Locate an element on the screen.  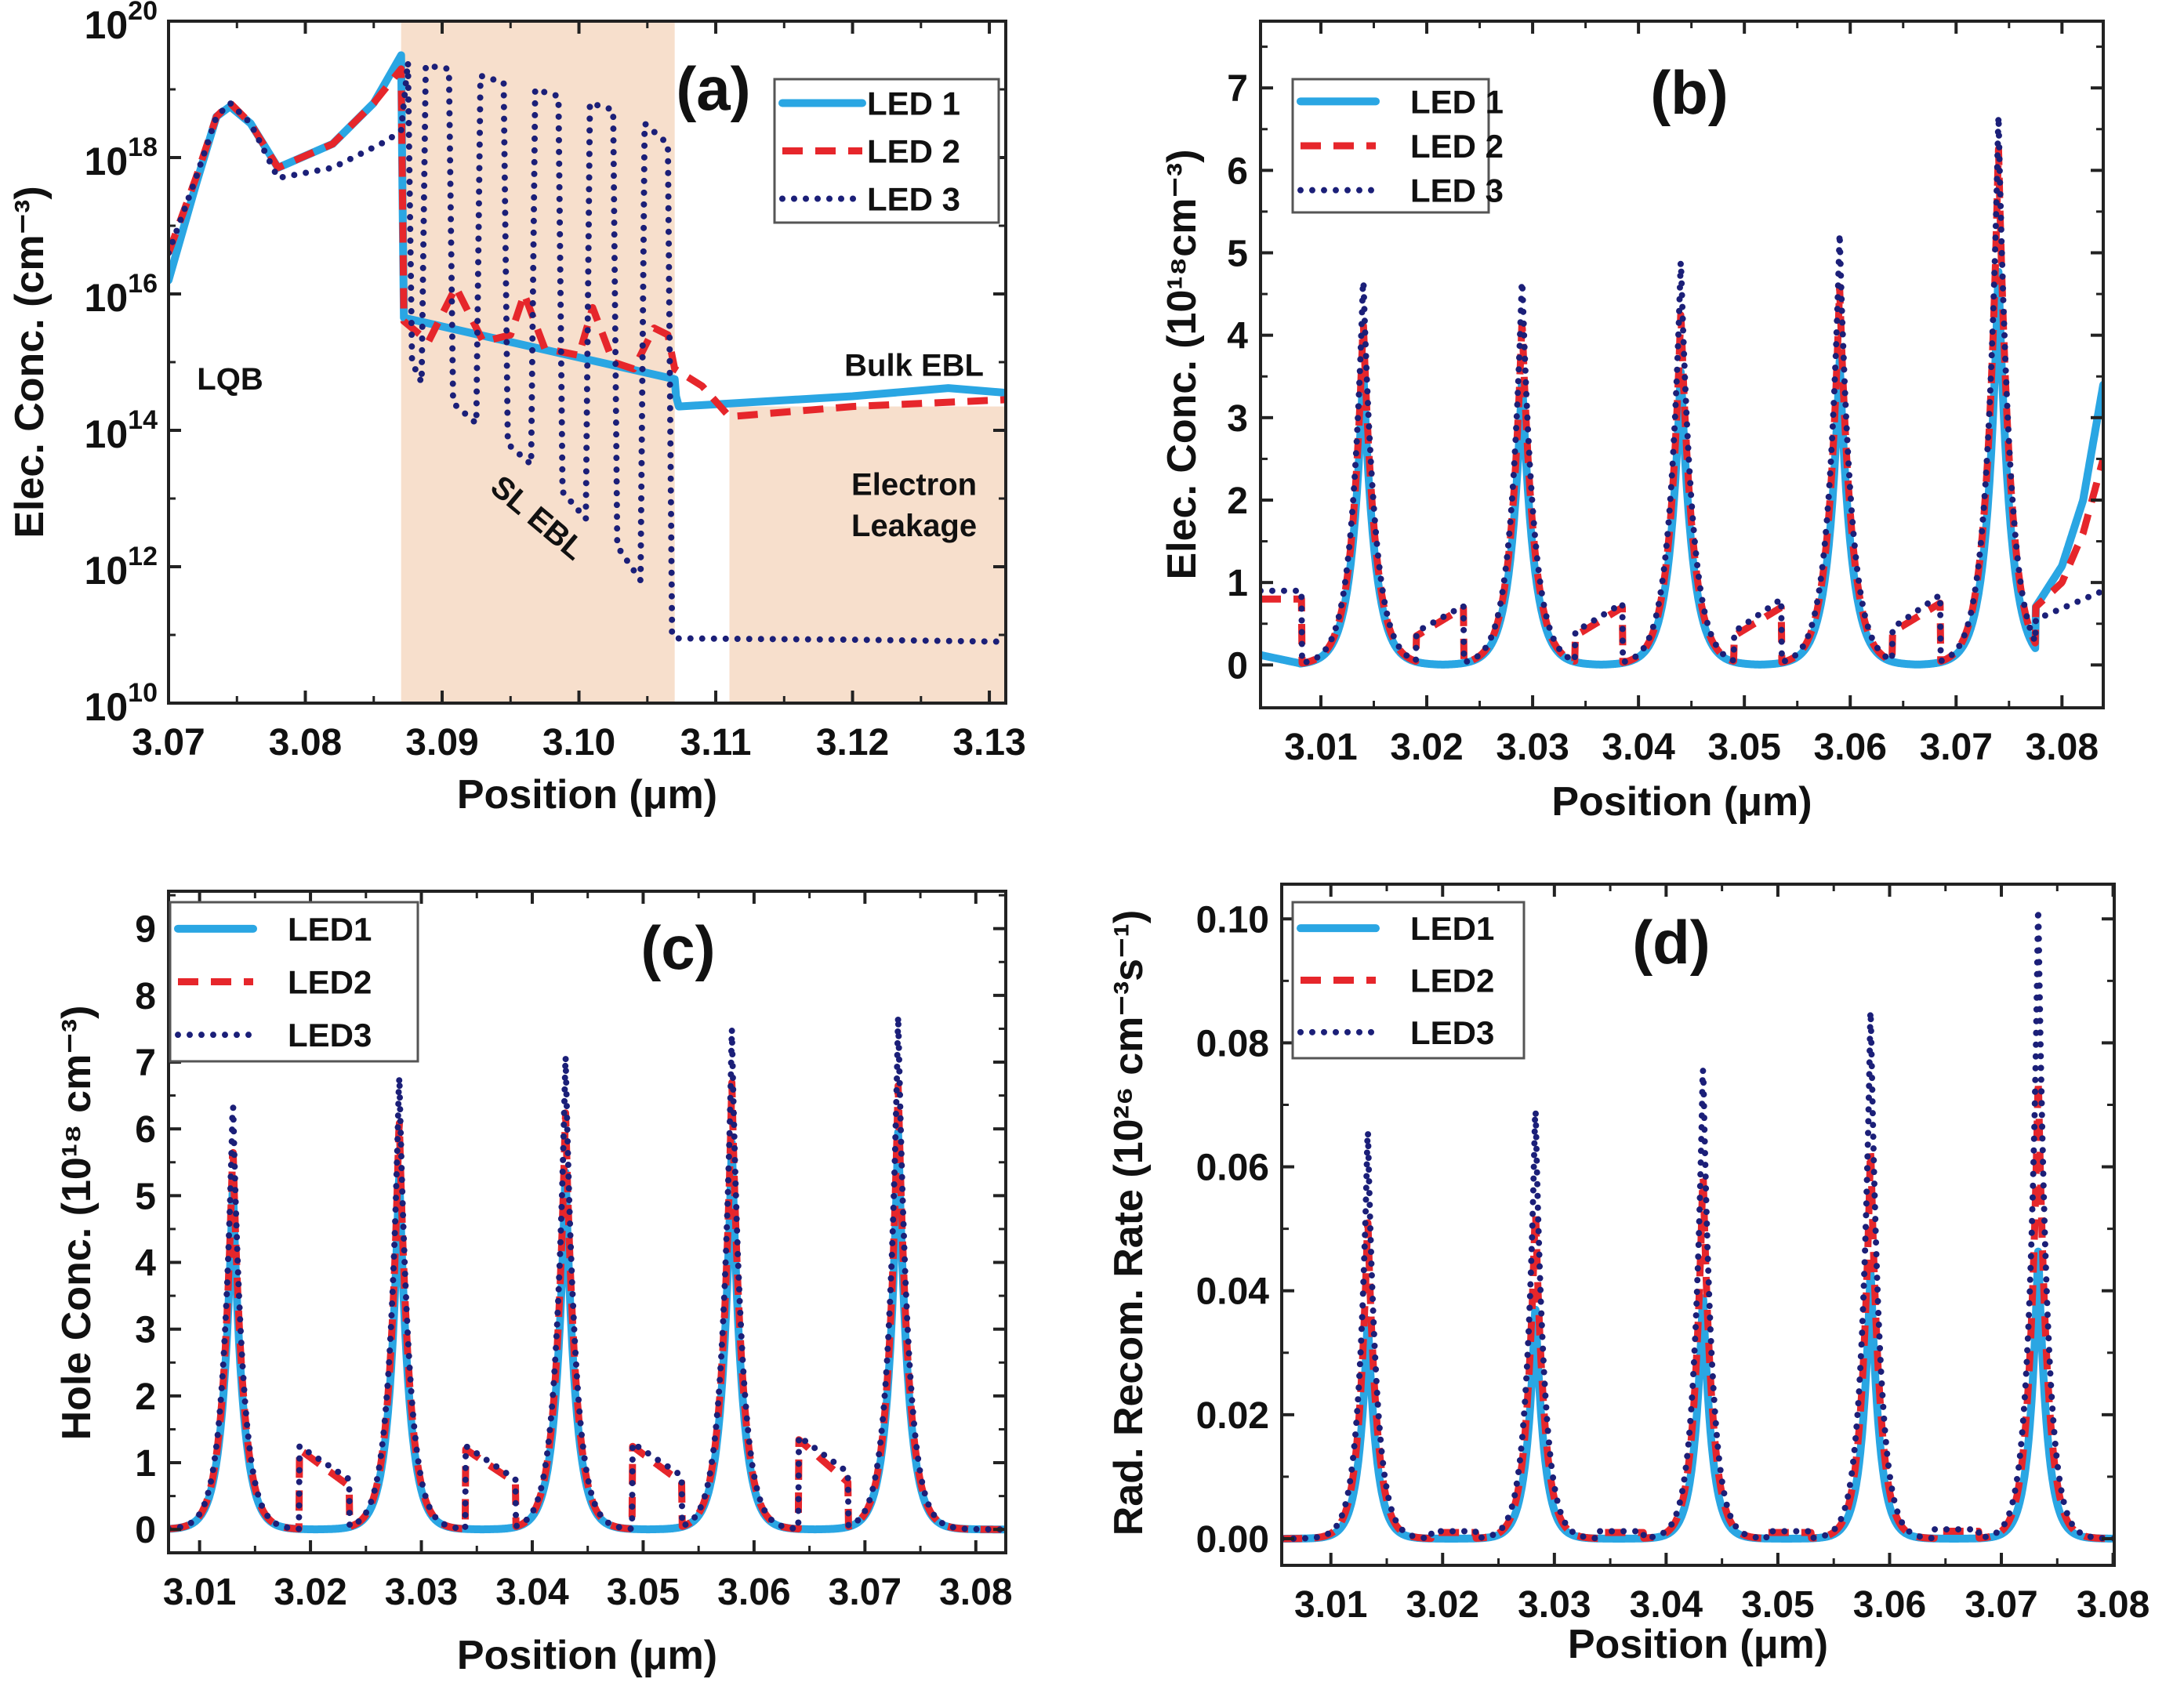
y-tick-label: 1010 is located at coordinates (121, 703).